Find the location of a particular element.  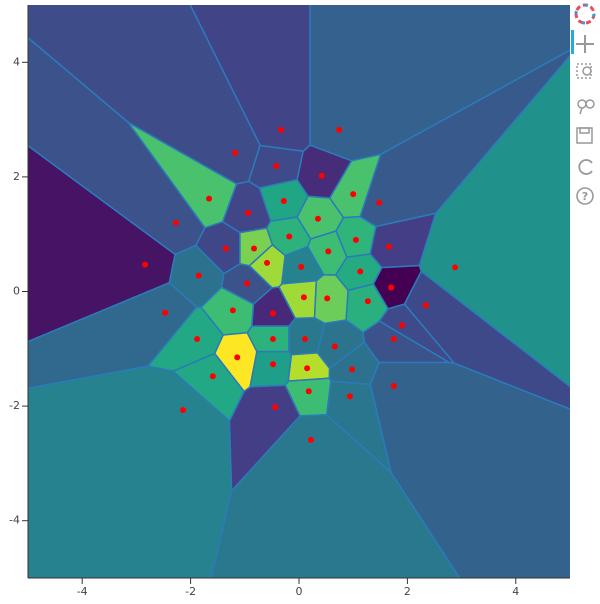

y-tick-label: -4 is located at coordinates (14, 520).